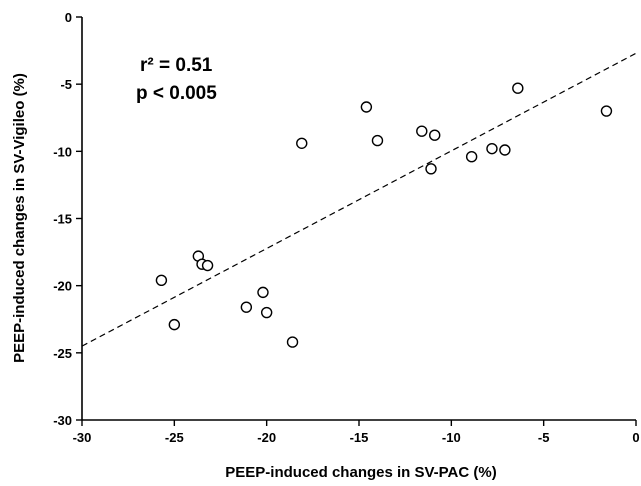  I want to click on p-value-annotation: p < 0.005, so click(176, 93).